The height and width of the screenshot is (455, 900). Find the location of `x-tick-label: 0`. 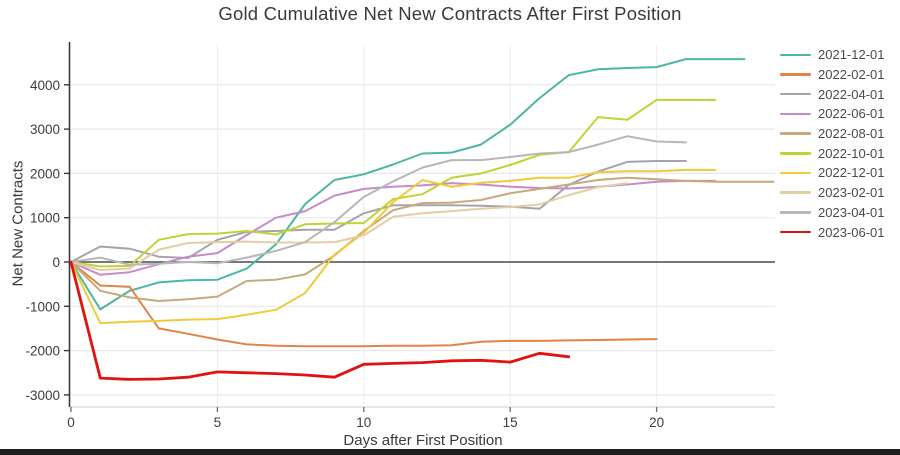

x-tick-label: 0 is located at coordinates (71, 422).